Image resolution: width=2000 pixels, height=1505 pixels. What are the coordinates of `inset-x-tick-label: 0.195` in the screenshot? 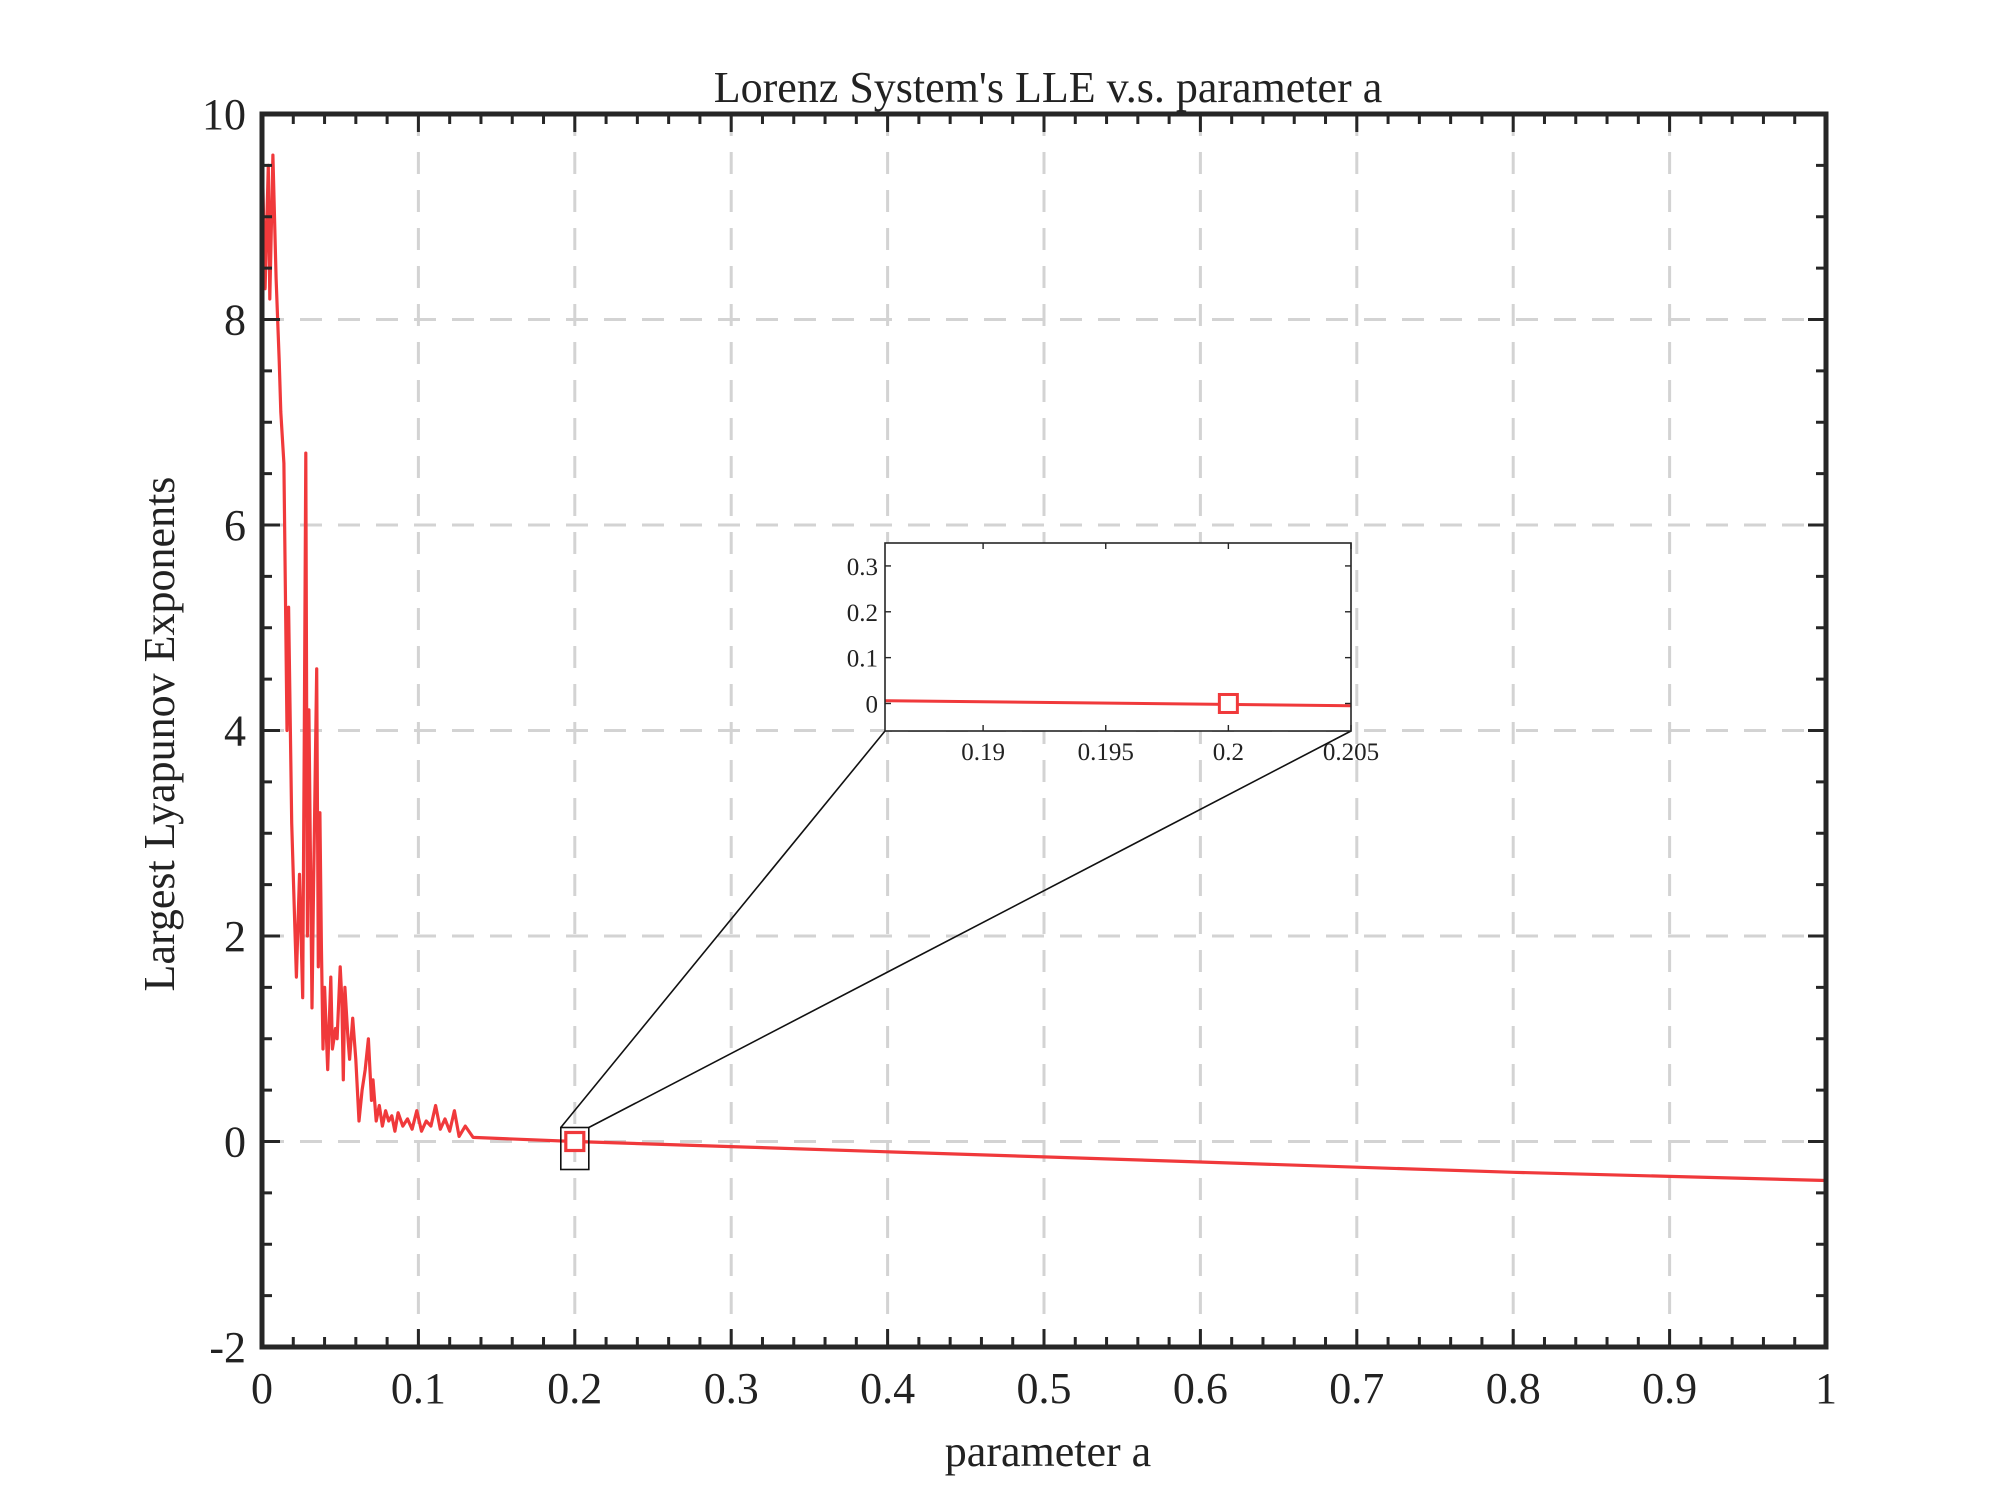 It's located at (1106, 752).